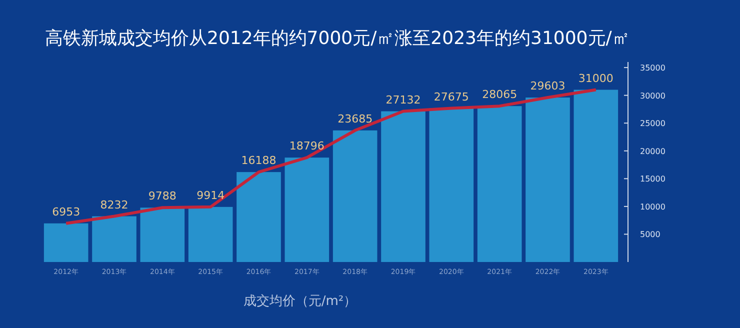  Describe the element at coordinates (500, 95) in the screenshot. I see `data-label: 28065` at that location.